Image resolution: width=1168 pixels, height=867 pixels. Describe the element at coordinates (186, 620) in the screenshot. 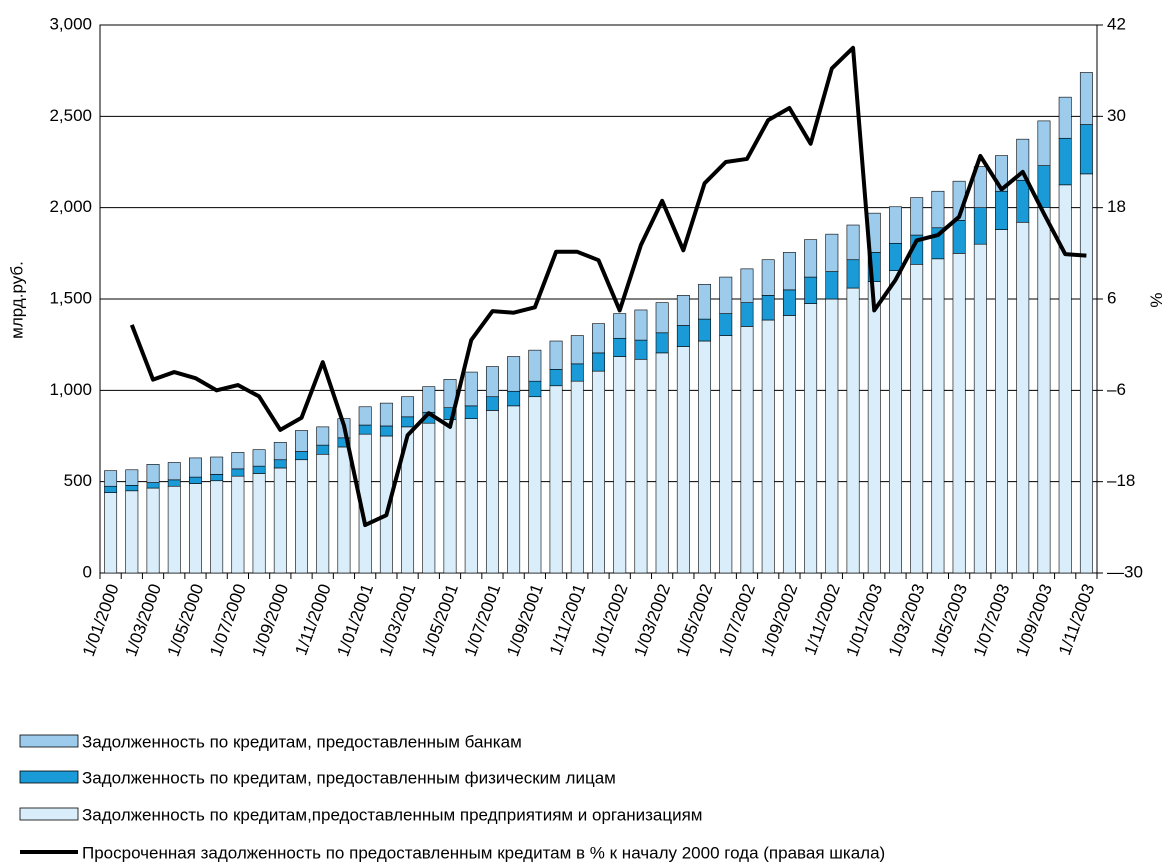

I see `x-tick-label: 1/05/2000` at that location.